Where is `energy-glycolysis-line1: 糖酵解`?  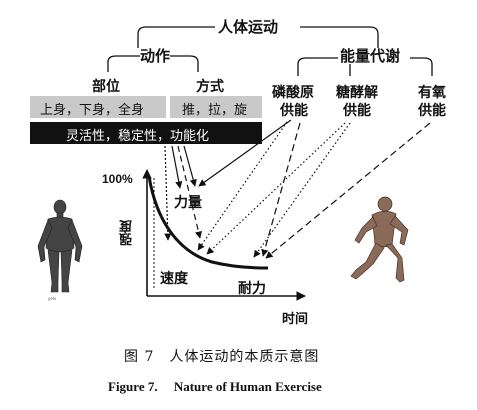 energy-glycolysis-line1: 糖酵解 is located at coordinates (357, 93).